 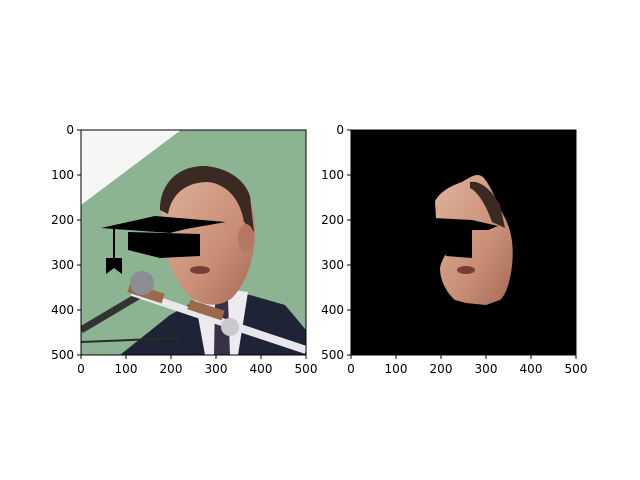 I want to click on face, so click(x=208, y=236).